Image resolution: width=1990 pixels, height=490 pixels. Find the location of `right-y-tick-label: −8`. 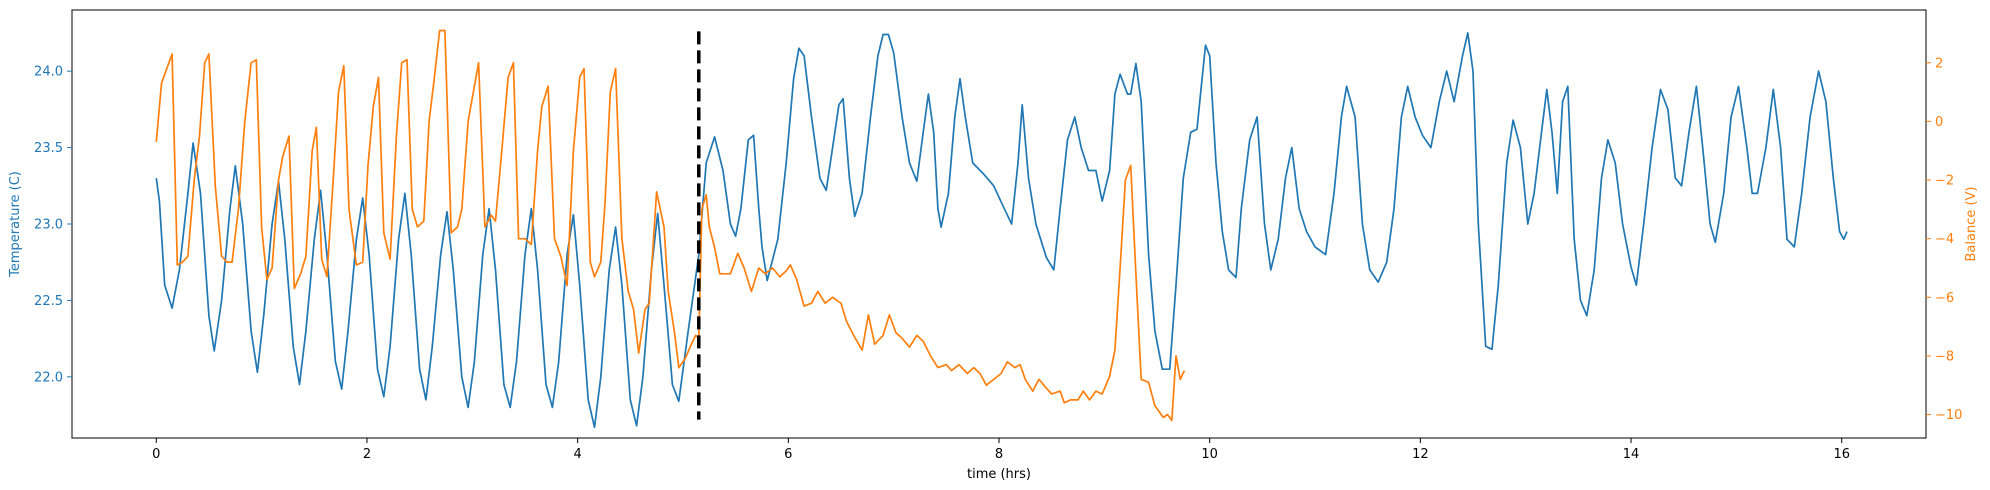

right-y-tick-label: −8 is located at coordinates (1944, 356).